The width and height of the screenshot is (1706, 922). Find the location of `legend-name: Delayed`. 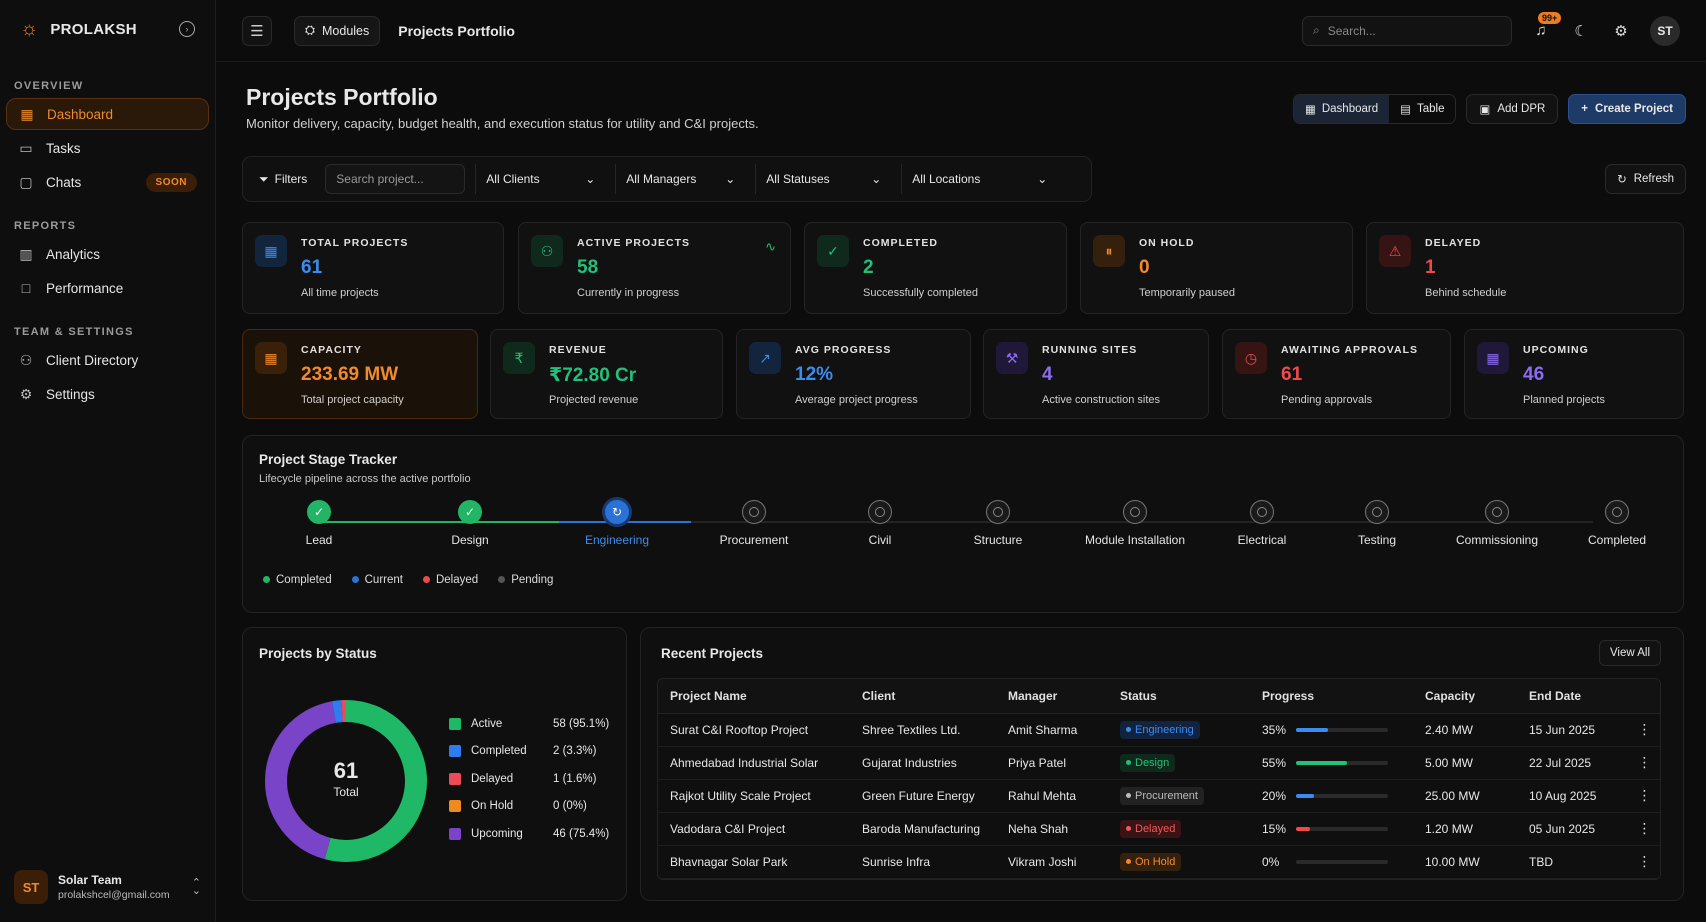

legend-name: Delayed is located at coordinates (492, 778).